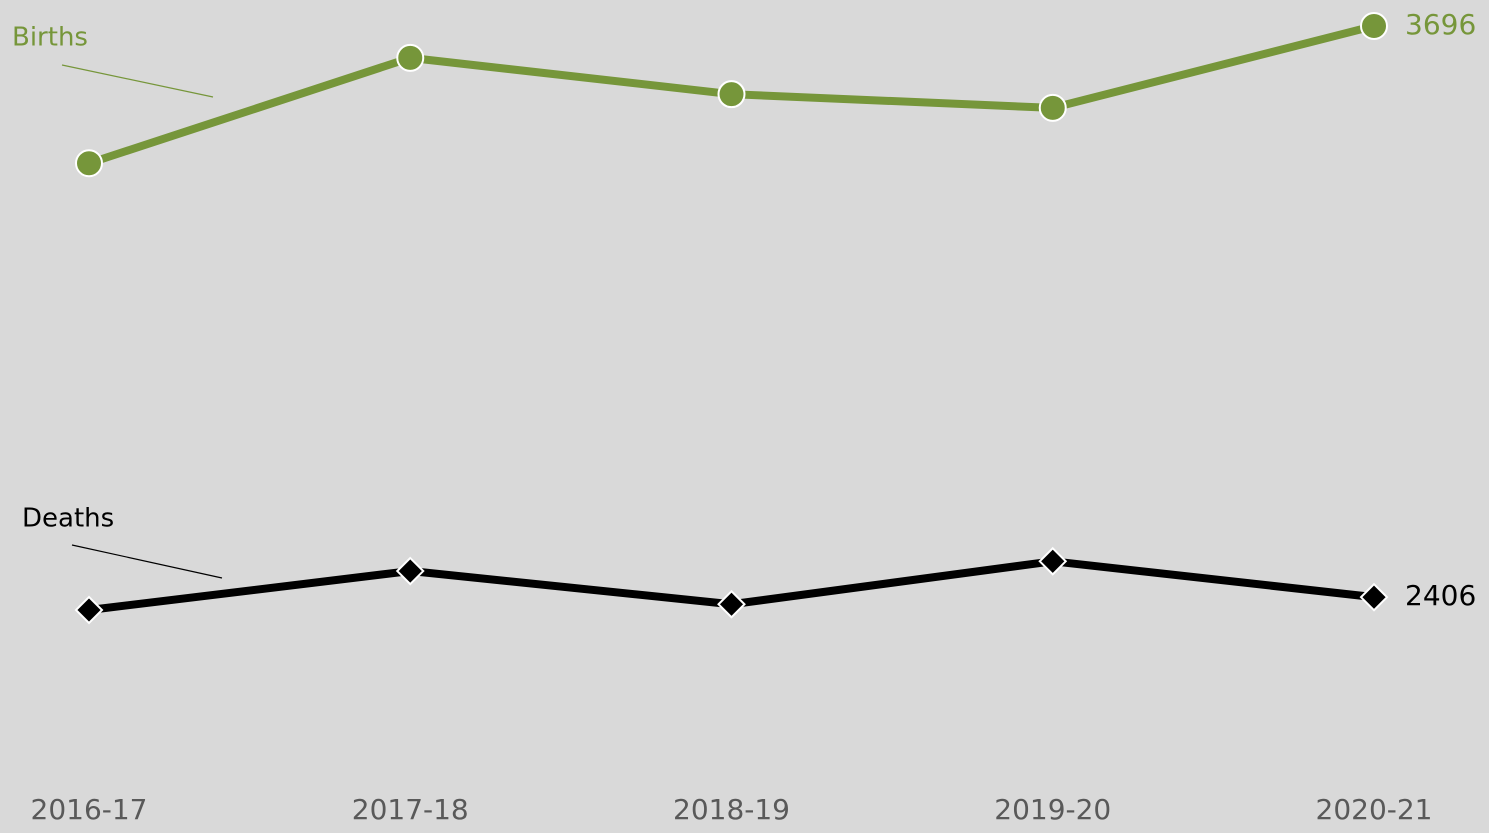 Image resolution: width=1489 pixels, height=833 pixels. What do you see at coordinates (50, 38) in the screenshot?
I see `series-label: Births` at bounding box center [50, 38].